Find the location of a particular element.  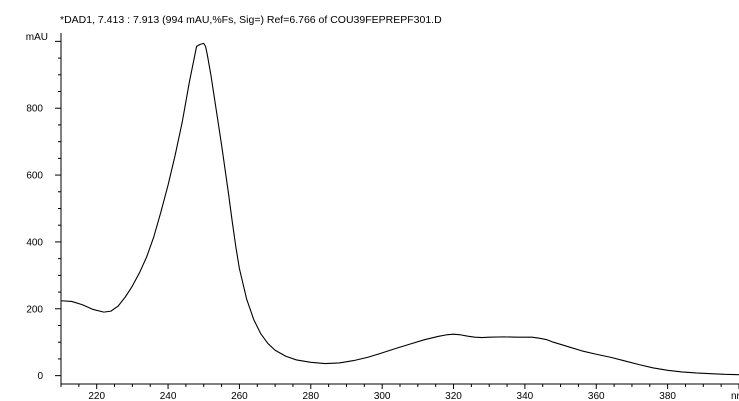

y-tick-label: 200 is located at coordinates (34, 309).